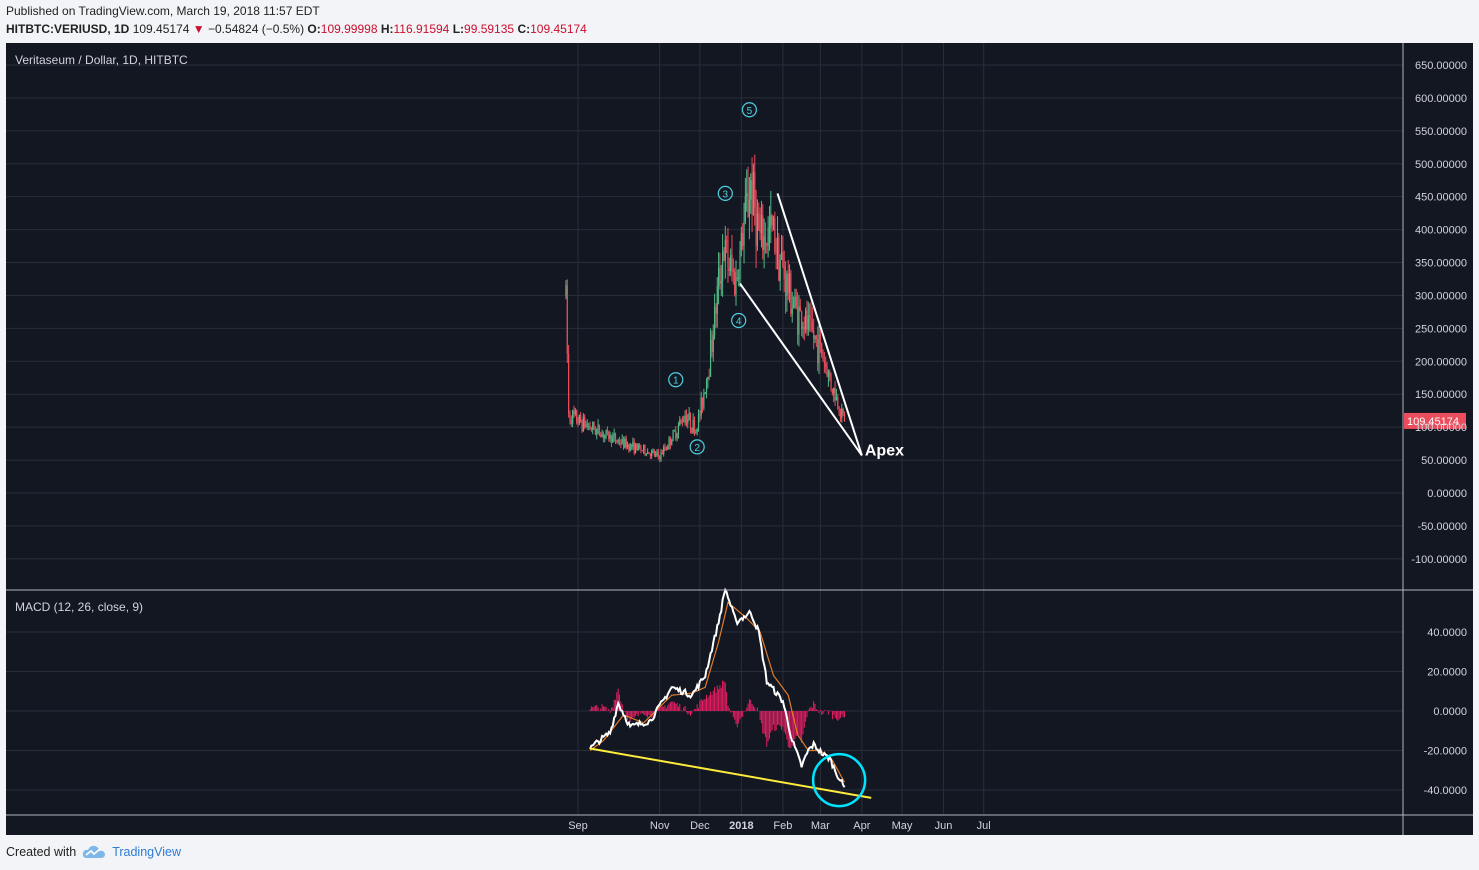 Image resolution: width=1479 pixels, height=870 pixels. What do you see at coordinates (739, 321) in the screenshot?
I see `wave-label-text: 4` at bounding box center [739, 321].